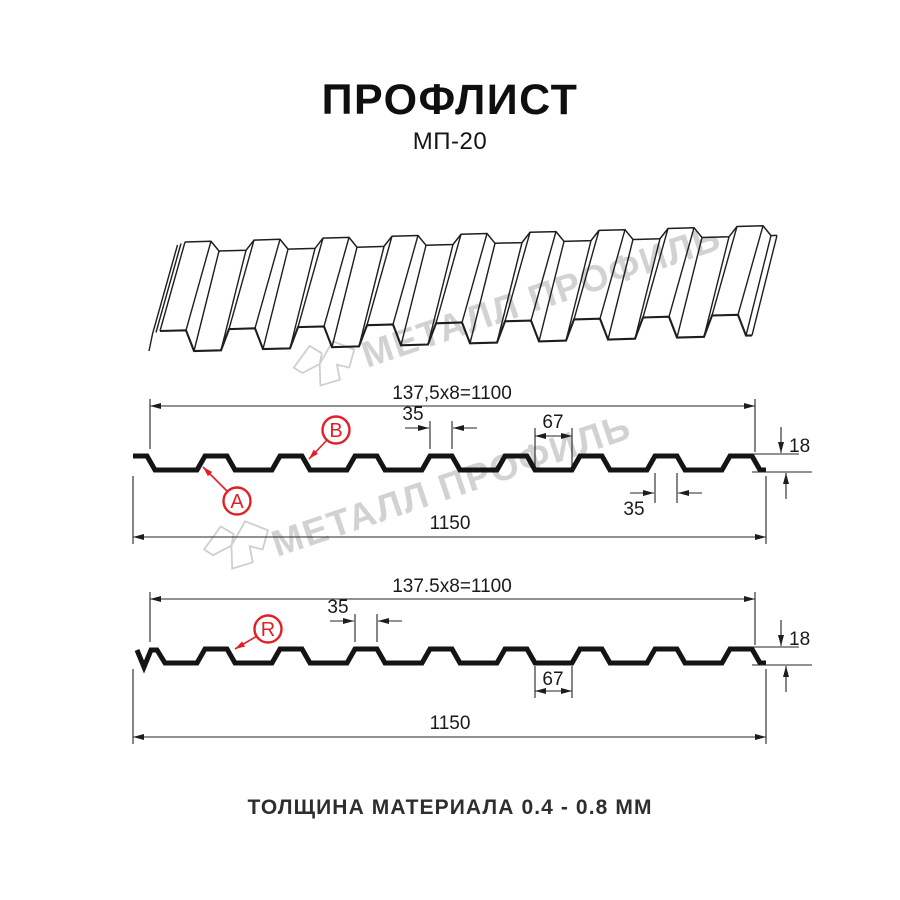 This screenshot has width=900, height=900. I want to click on side-label-r: R, so click(258, 632).